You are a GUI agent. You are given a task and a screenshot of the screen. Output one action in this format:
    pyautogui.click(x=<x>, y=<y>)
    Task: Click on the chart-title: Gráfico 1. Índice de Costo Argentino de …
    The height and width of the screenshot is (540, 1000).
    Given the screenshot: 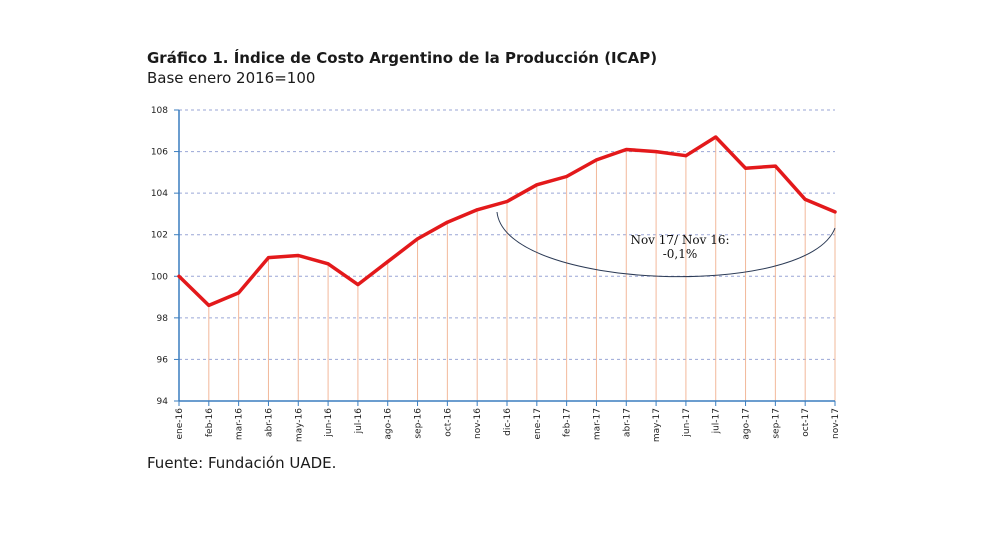 What is the action you would take?
    pyautogui.click(x=402, y=58)
    